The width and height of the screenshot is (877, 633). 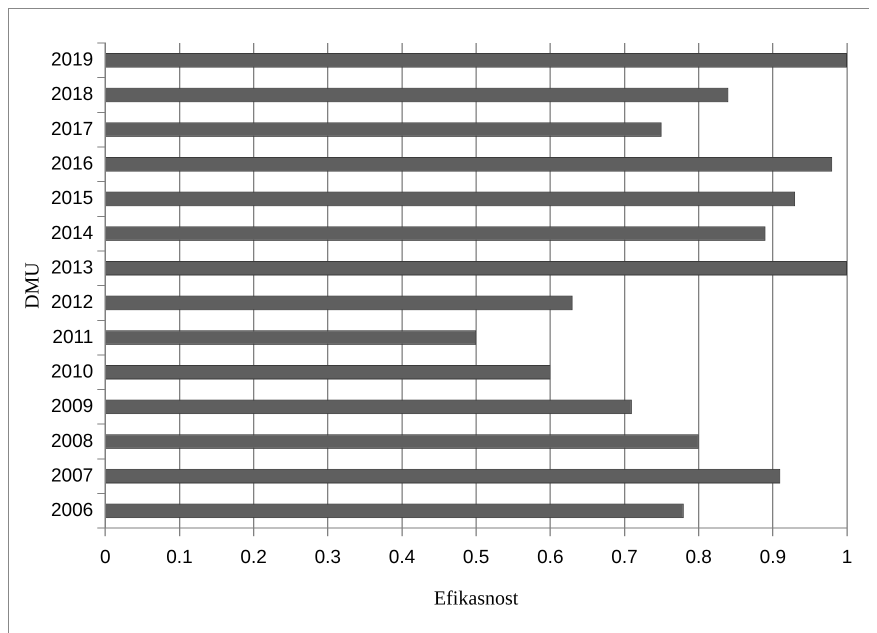 I want to click on y-tick-label: 2013, so click(x=72, y=268).